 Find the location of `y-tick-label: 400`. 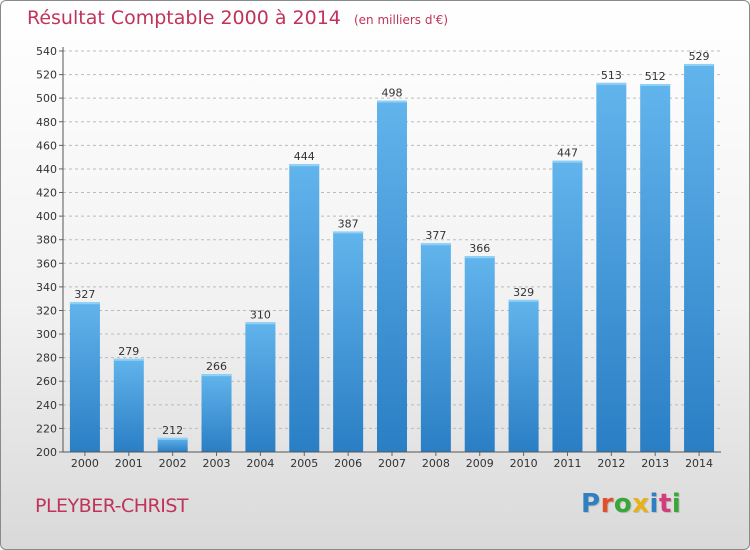

y-tick-label: 400 is located at coordinates (46, 216).